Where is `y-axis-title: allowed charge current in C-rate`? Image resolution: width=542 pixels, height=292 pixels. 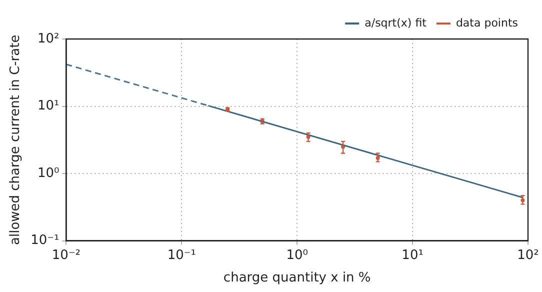 y-axis-title: allowed charge current in C-rate is located at coordinates (16, 139).